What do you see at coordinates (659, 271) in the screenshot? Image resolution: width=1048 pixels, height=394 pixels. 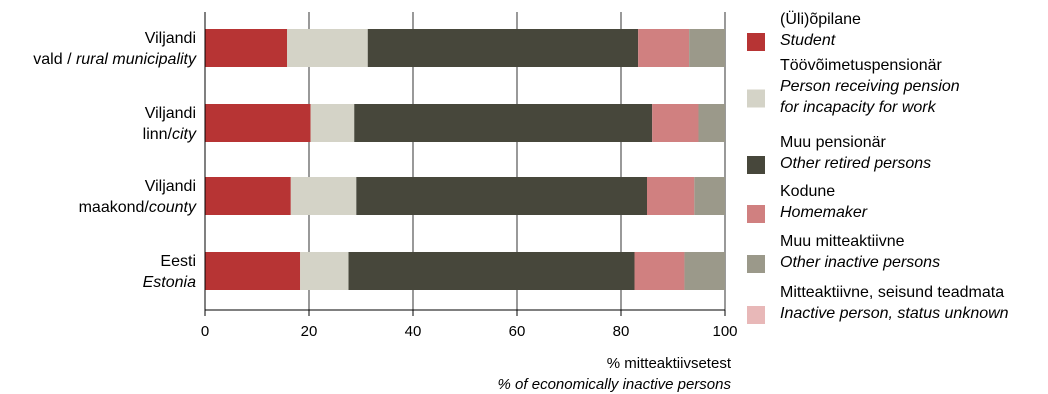 I see `bar-segment-cat3-series3` at bounding box center [659, 271].